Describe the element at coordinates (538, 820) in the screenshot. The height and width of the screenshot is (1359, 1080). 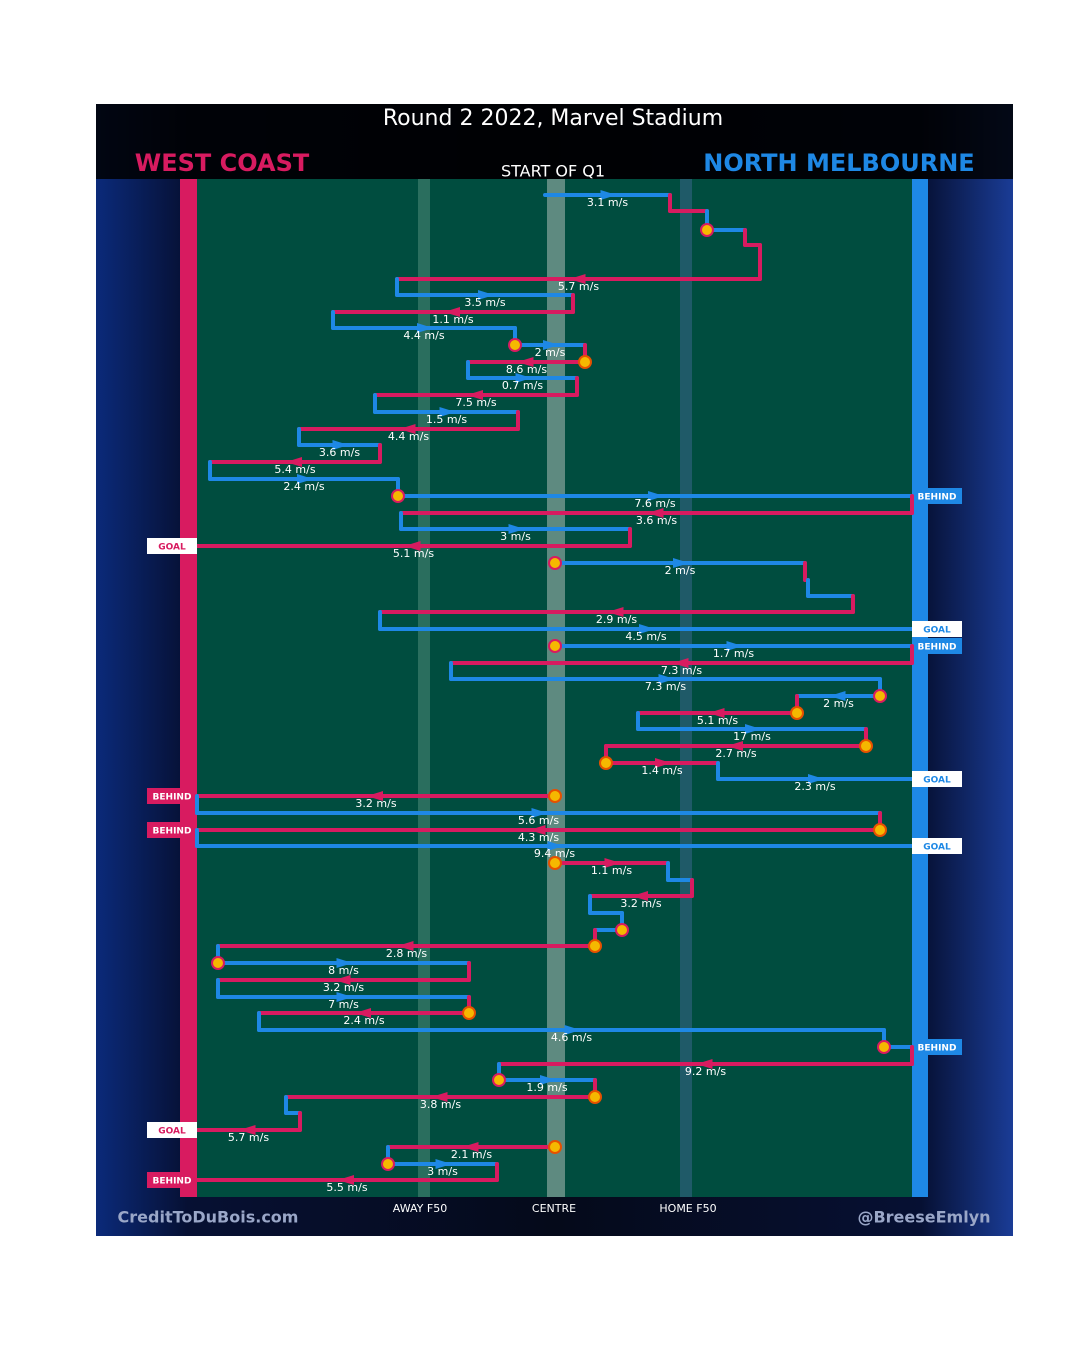
I see `speed-label: 5.6 m/s` at that location.